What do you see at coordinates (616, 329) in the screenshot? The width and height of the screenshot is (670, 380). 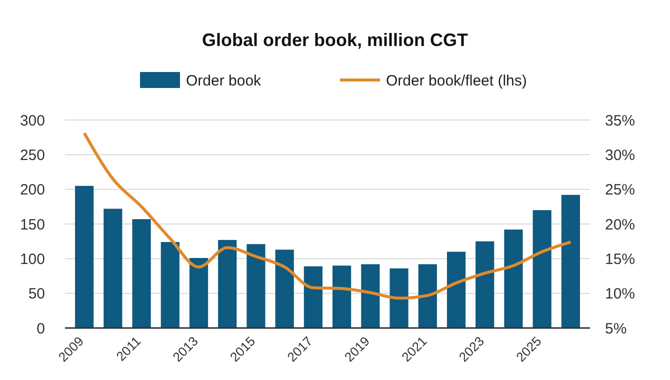 I see `y2-tick-label: 5%` at bounding box center [616, 329].